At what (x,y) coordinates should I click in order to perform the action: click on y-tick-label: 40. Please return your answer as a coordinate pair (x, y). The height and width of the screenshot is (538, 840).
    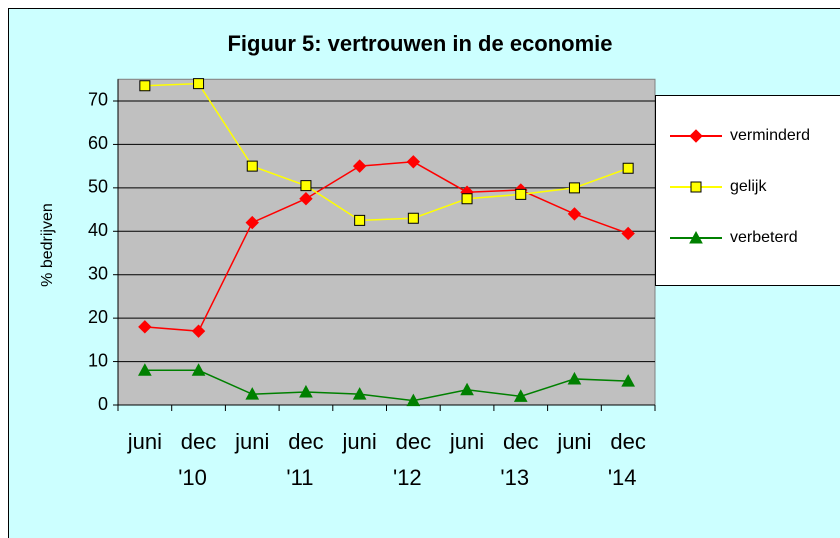
    Looking at the image, I should click on (98, 230).